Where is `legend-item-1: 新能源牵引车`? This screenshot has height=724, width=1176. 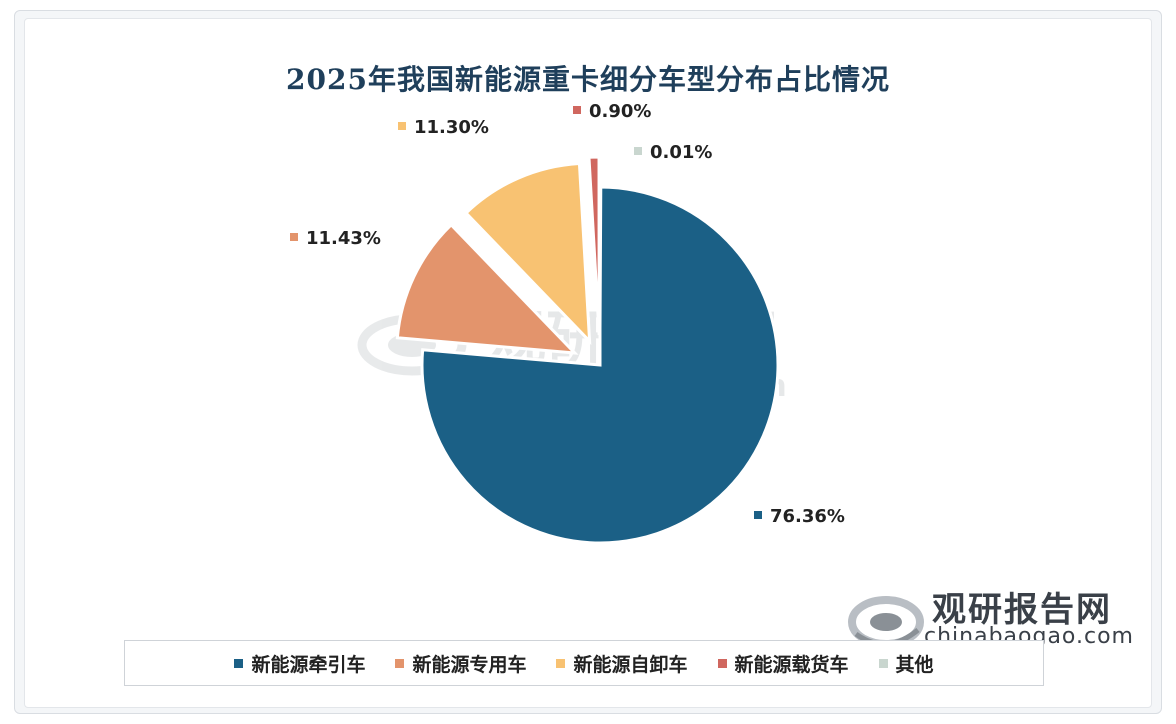 legend-item-1: 新能源牵引车 is located at coordinates (299, 663).